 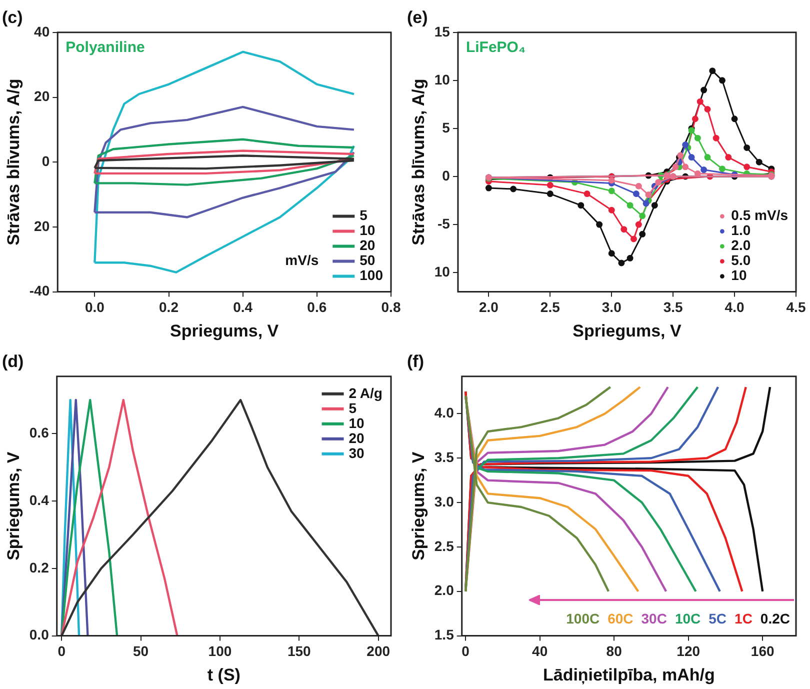 I want to click on y-tick-label: 2.5, so click(x=444, y=546).